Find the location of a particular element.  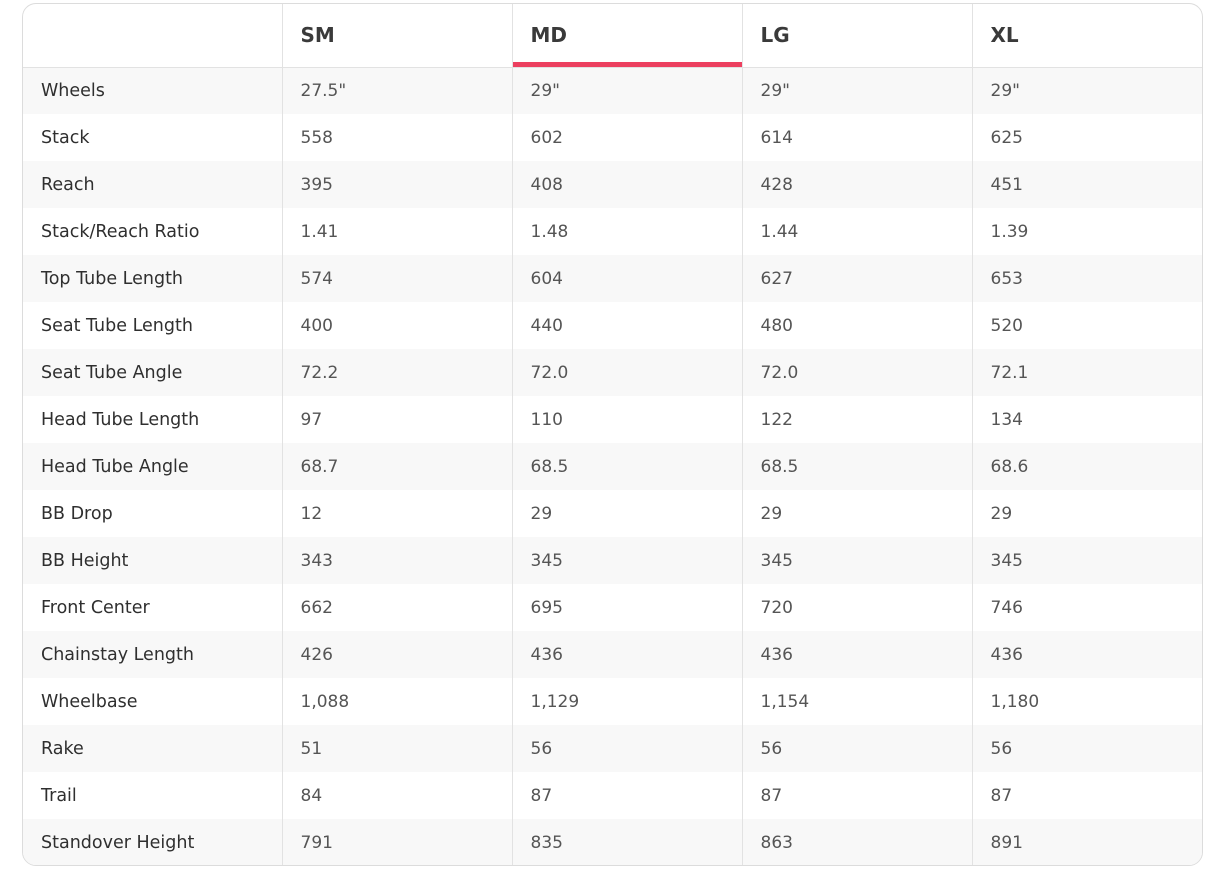

row-label: Reach is located at coordinates (68, 184).